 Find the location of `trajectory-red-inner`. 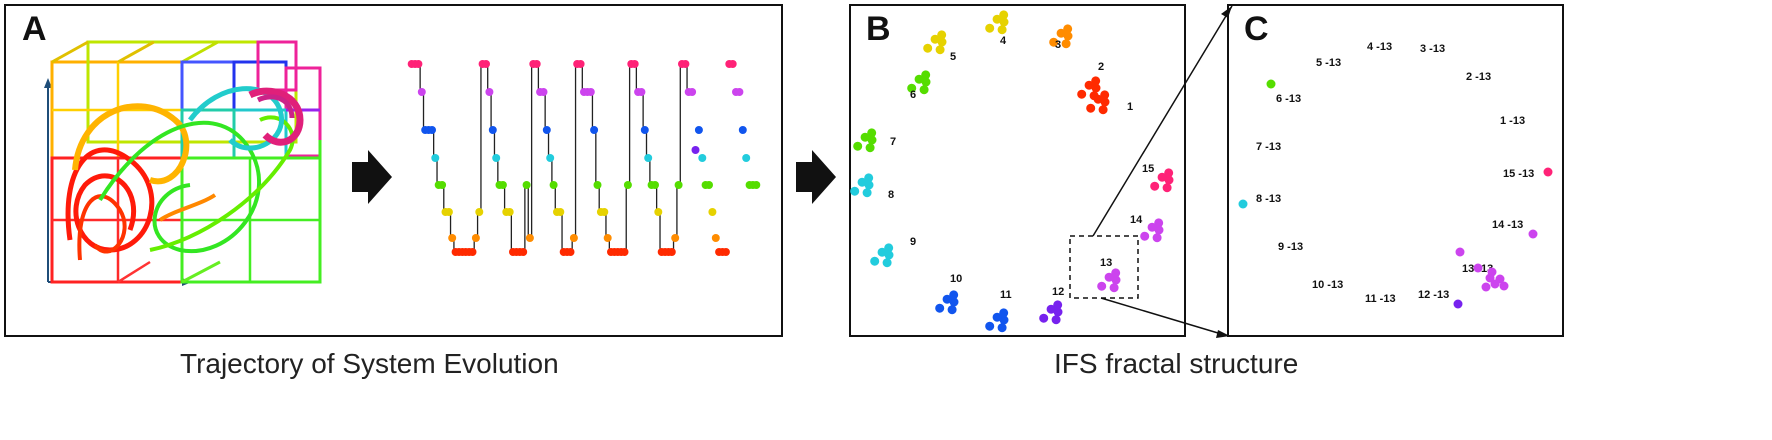

trajectory-red-inner is located at coordinates (102, 227).